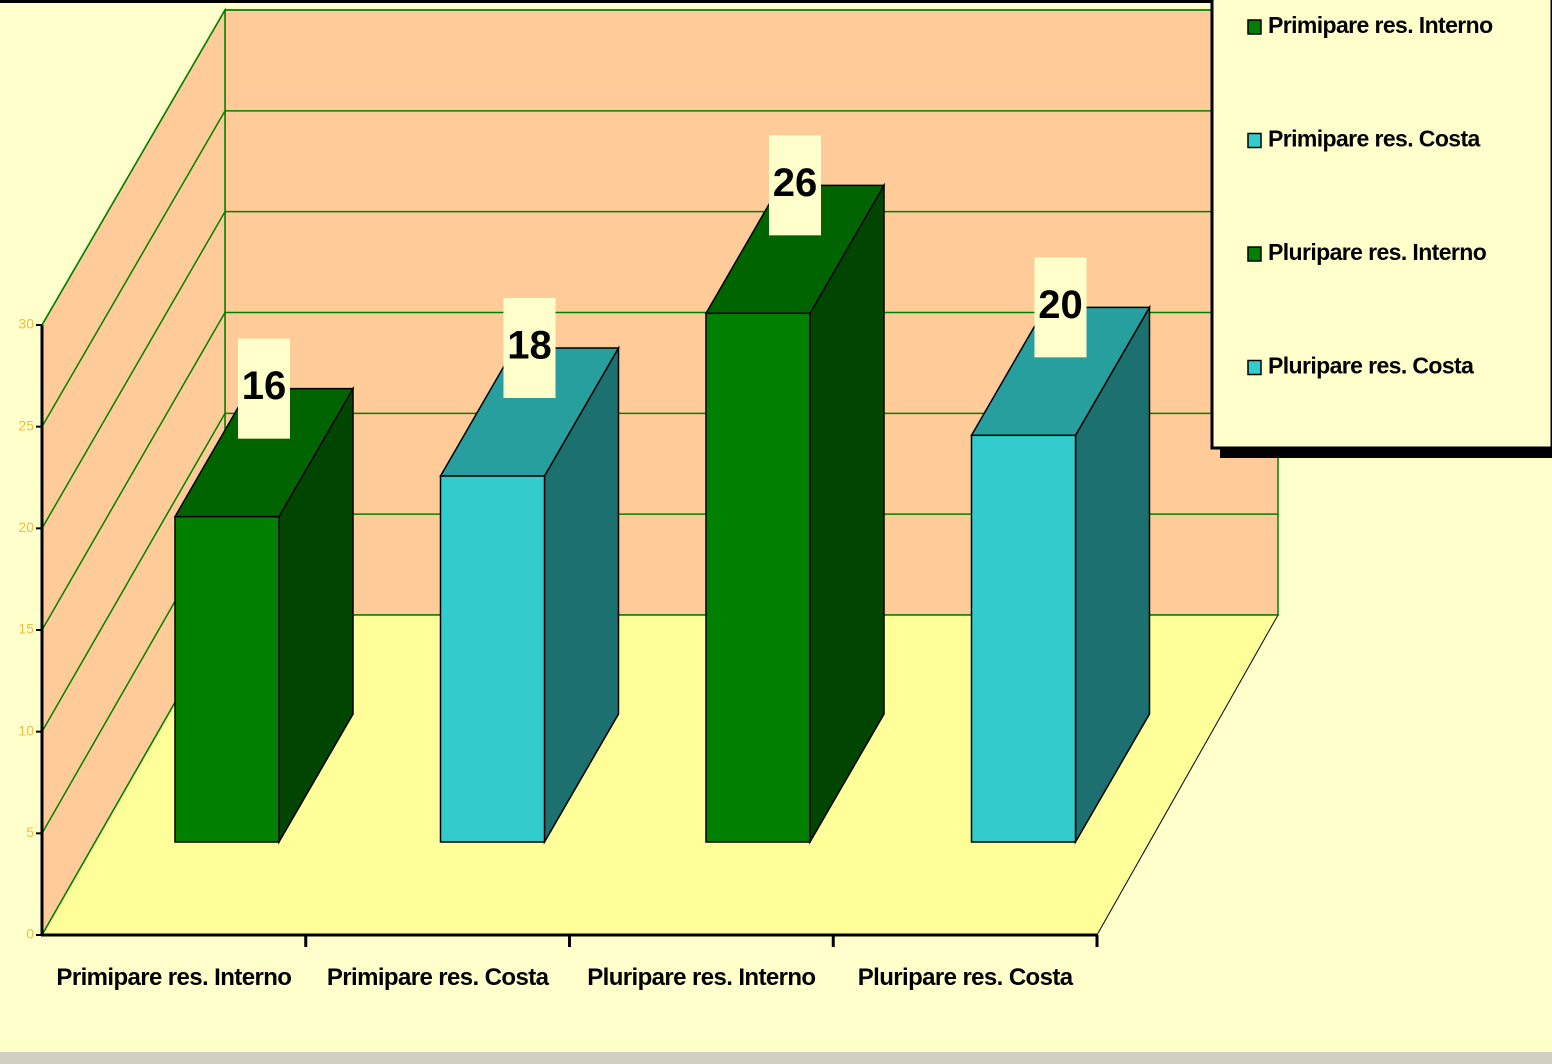 This screenshot has width=1552, height=1064. I want to click on value-label: 20, so click(1060, 305).